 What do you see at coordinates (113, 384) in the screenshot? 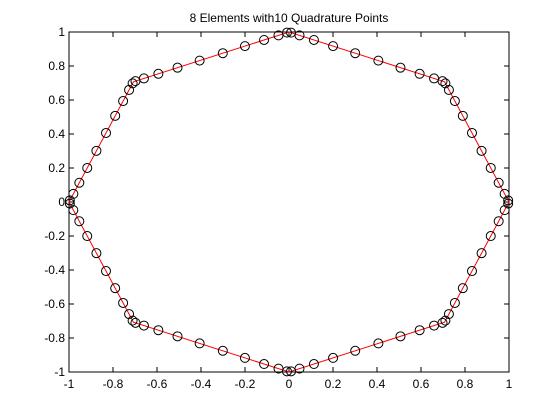
I see `x-tick-label: -0.8` at bounding box center [113, 384].